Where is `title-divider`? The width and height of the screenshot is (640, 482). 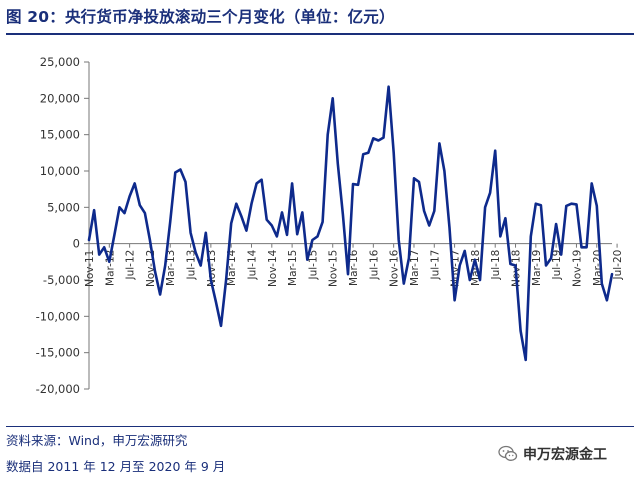 title-divider is located at coordinates (320, 34).